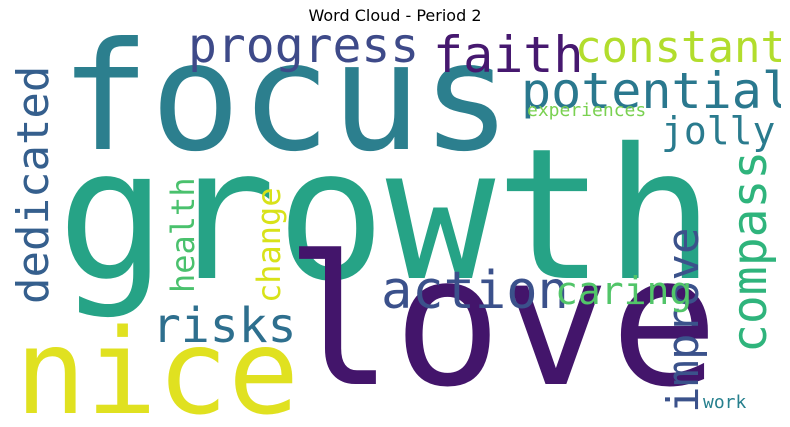  Describe the element at coordinates (750, 251) in the screenshot. I see `word-compass: compass` at that location.